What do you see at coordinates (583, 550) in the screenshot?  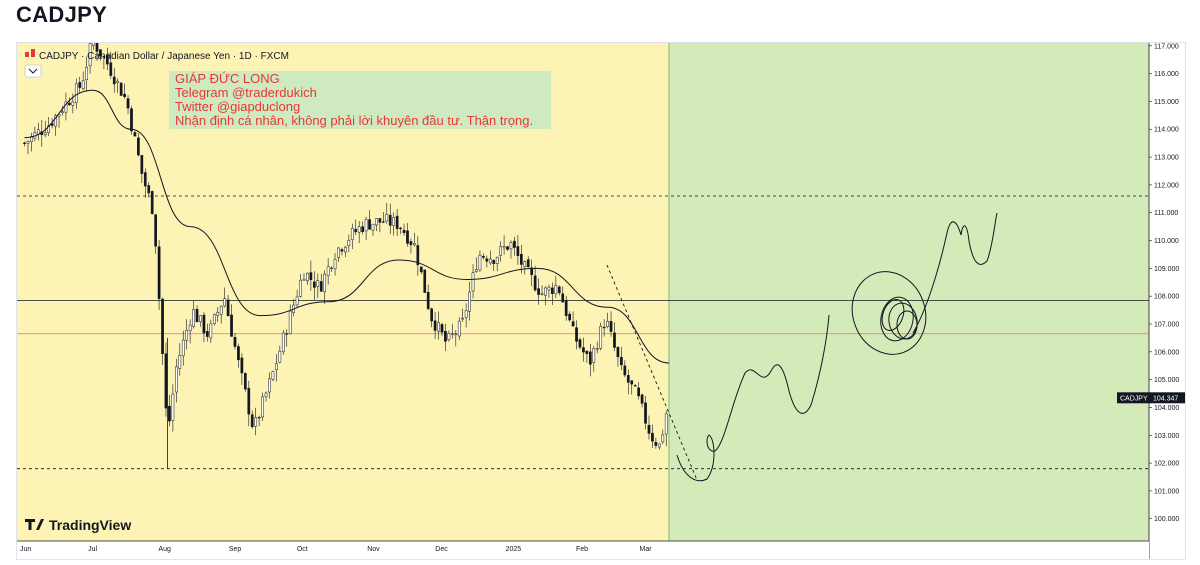 I see `time-scale` at bounding box center [583, 550].